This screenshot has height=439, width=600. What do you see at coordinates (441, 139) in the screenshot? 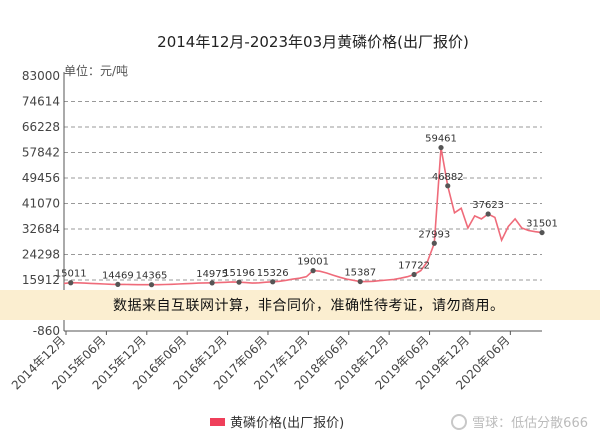
I see `data-point-label: 59461` at bounding box center [441, 139].